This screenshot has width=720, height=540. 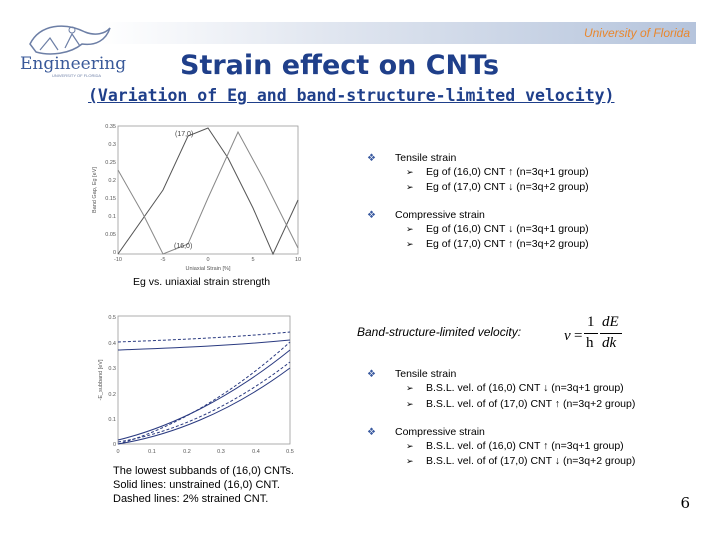 I want to click on fig2-caption-line: The lowest subbands of (16,0) CNTs., so click(x=203, y=471).